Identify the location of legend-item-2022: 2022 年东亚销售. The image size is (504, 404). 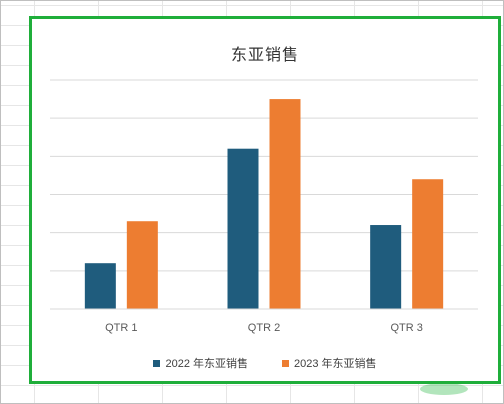
(200, 363).